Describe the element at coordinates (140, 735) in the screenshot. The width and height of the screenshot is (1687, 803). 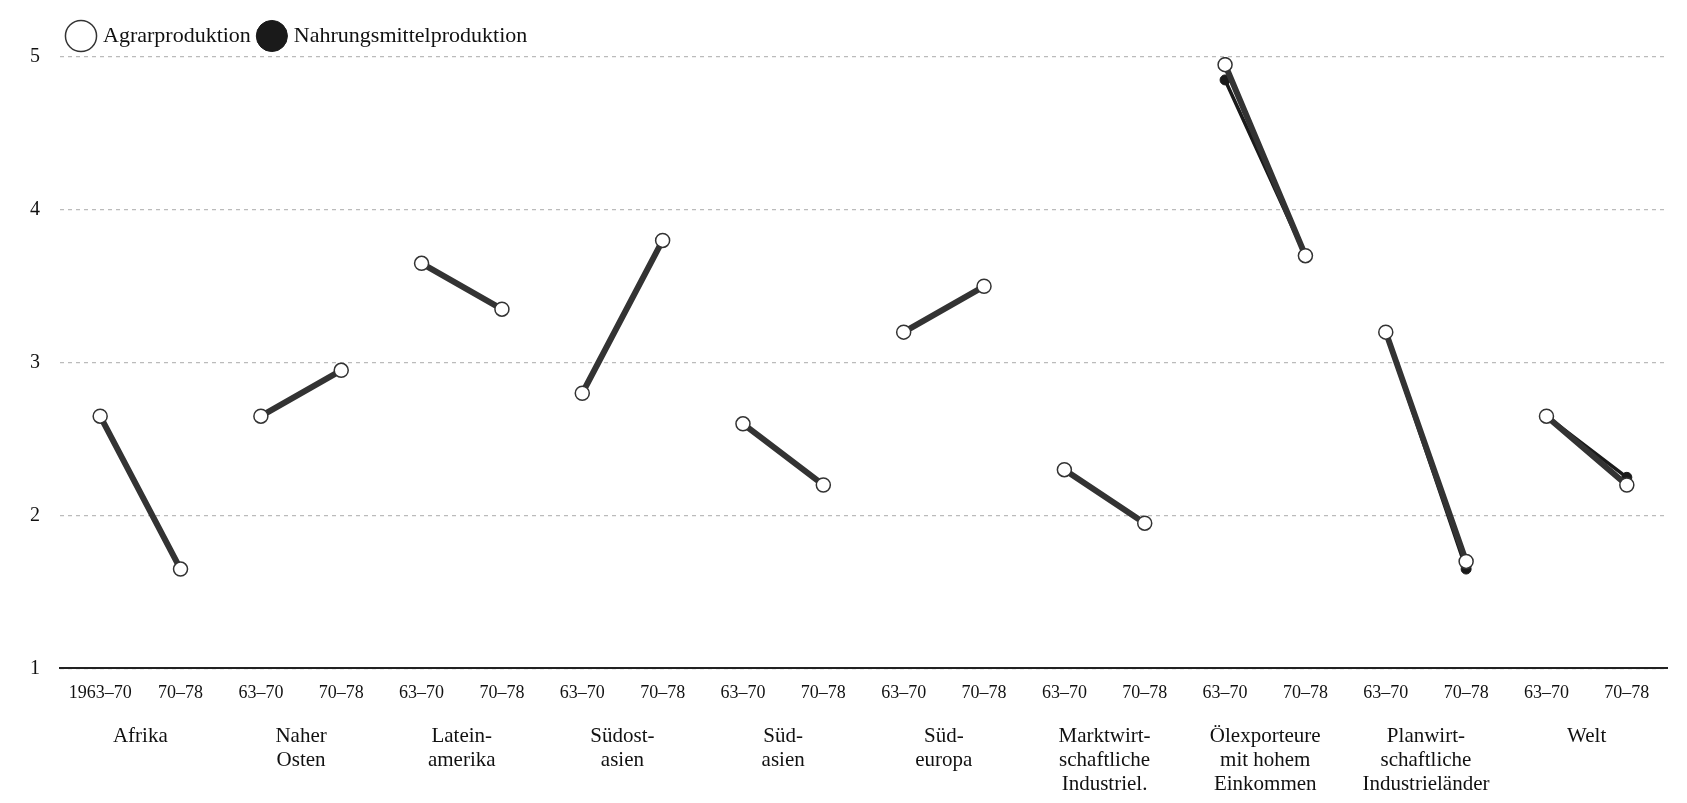
I see `text: Afrika` at that location.